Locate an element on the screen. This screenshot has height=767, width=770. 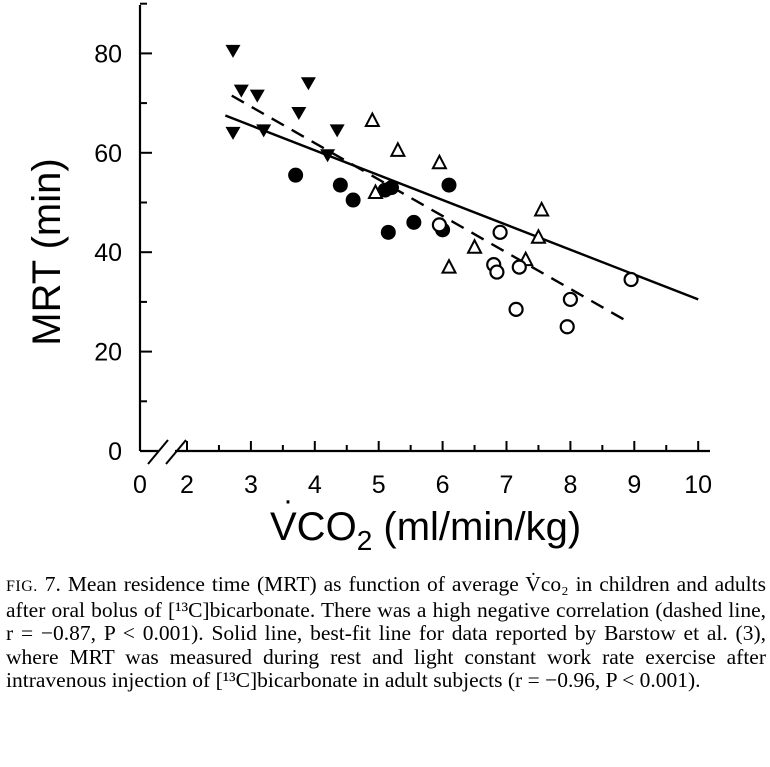
x-axis-label: VCO2 (ml/min/kg) is located at coordinates (425, 530).